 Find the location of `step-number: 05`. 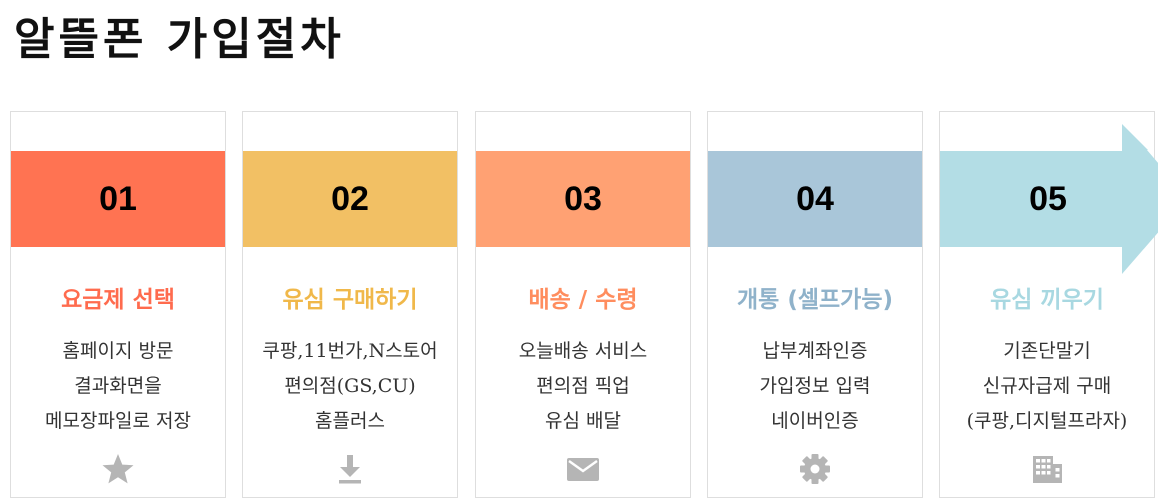

step-number: 05 is located at coordinates (1048, 198).